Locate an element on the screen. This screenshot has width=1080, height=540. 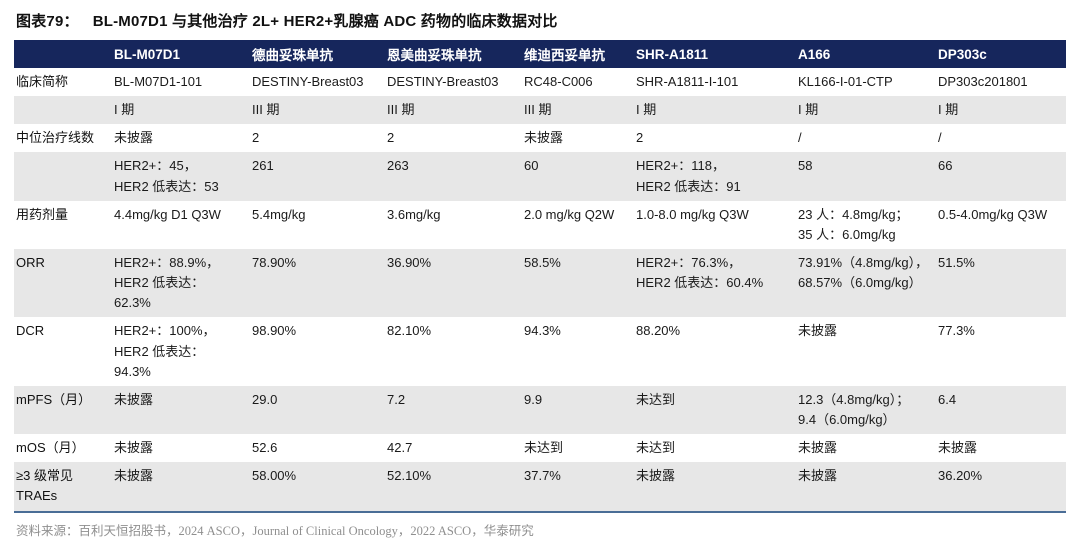
header-cell-shra1811: SHR-A1811 is located at coordinates (709, 54).